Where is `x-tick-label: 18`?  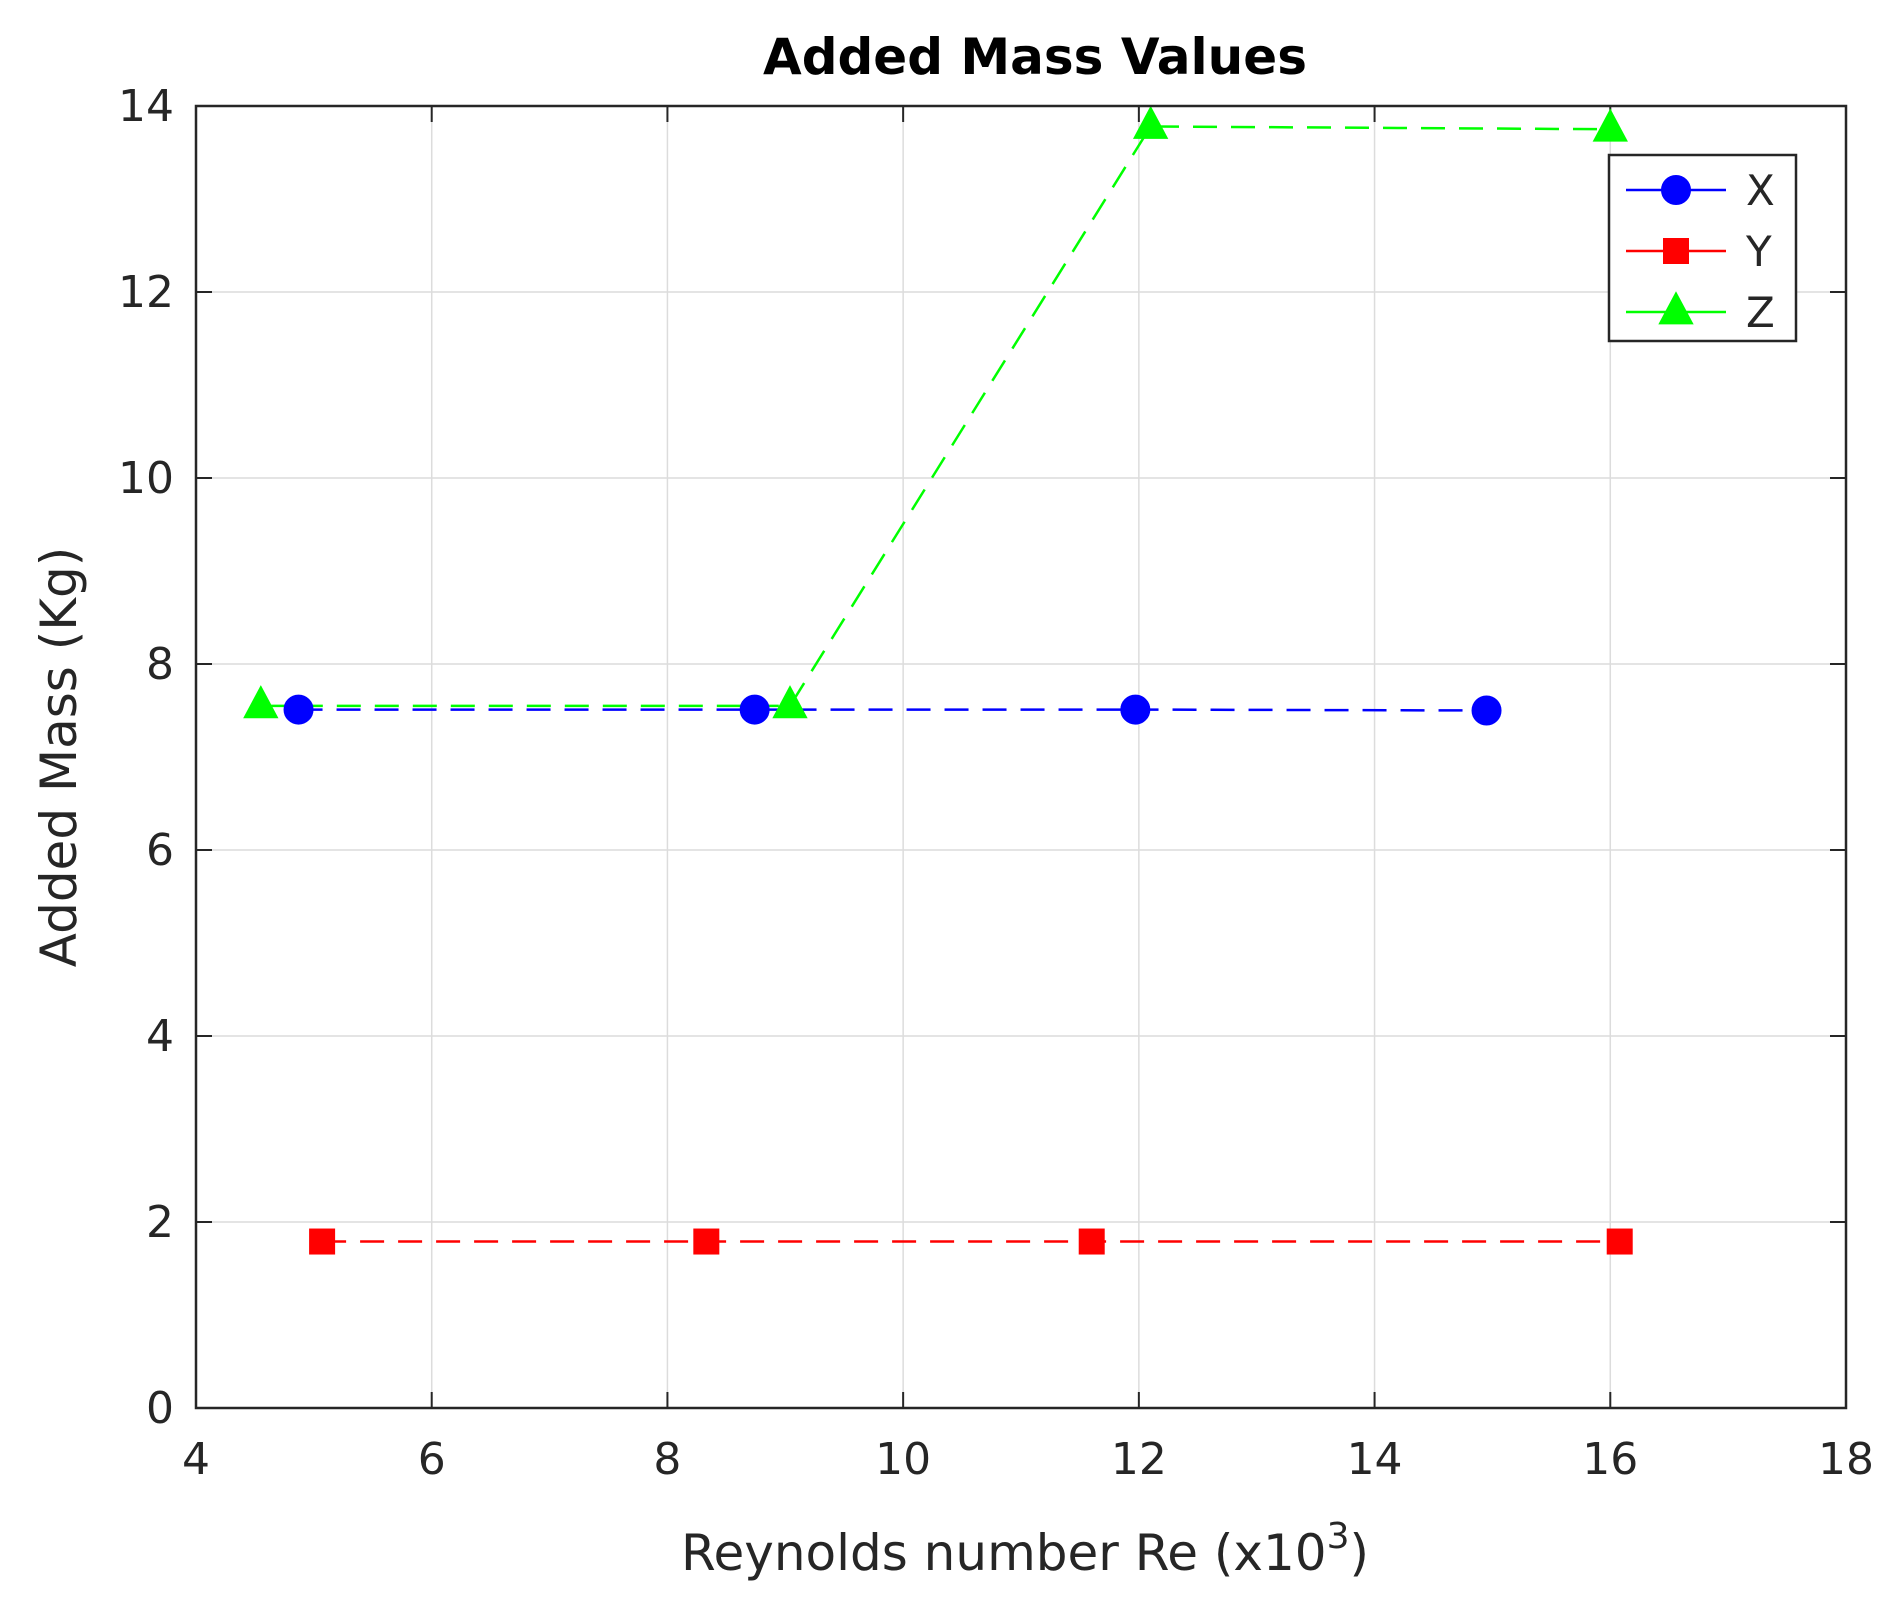
x-tick-label: 18 is located at coordinates (1846, 1459).